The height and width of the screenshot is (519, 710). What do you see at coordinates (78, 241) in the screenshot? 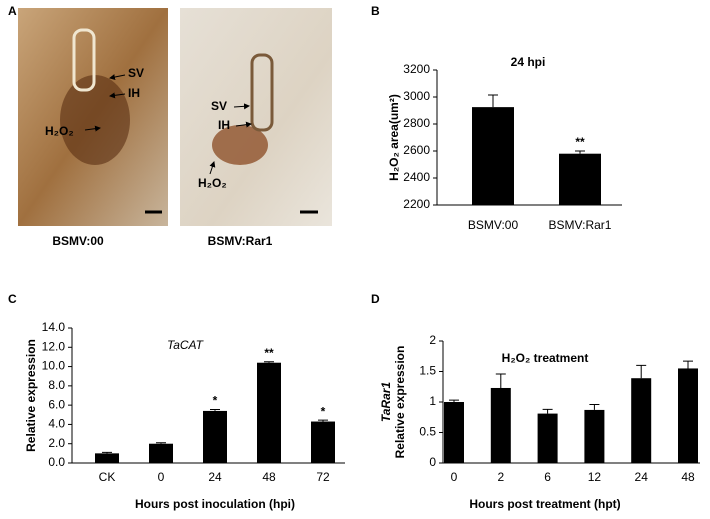
I see `caption: BSMV:00` at bounding box center [78, 241].